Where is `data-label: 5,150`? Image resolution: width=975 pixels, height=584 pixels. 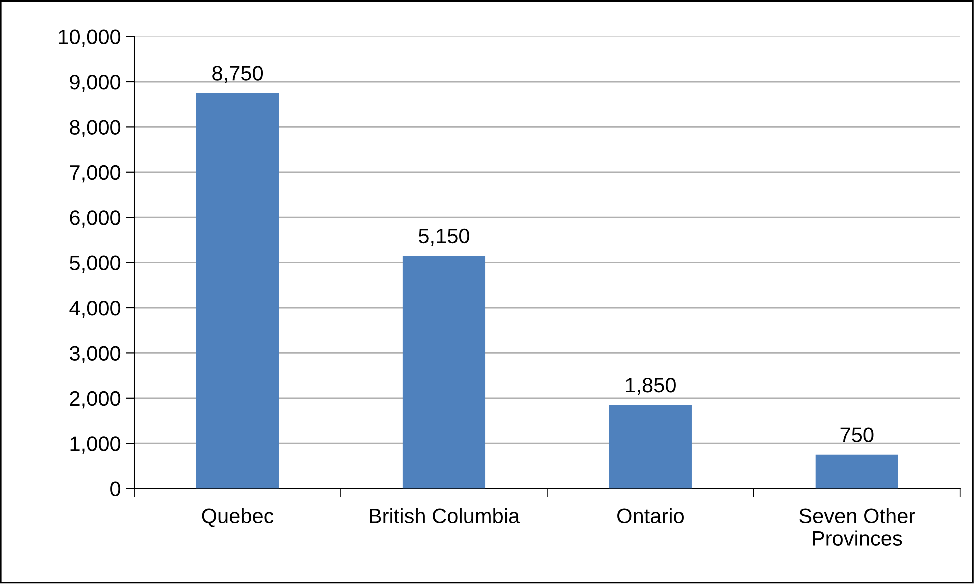
data-label: 5,150 is located at coordinates (444, 237).